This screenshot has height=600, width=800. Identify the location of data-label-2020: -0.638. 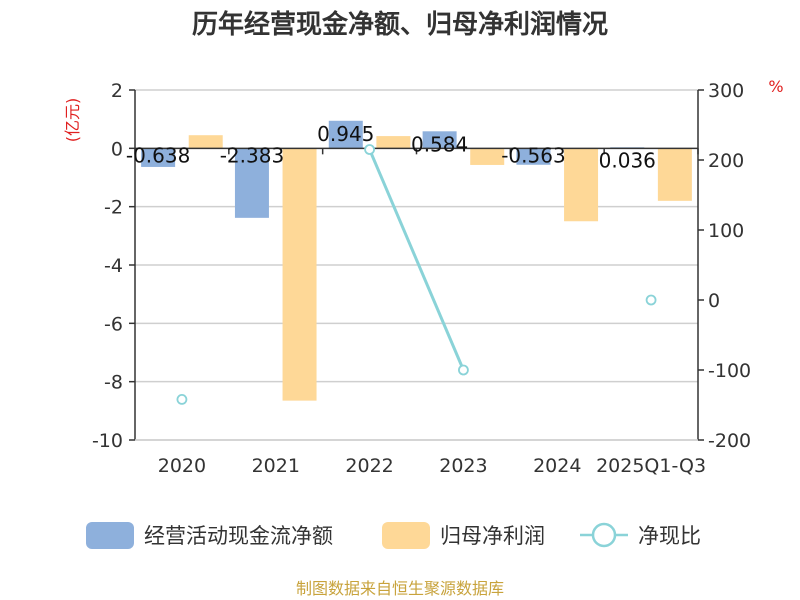
(158, 155).